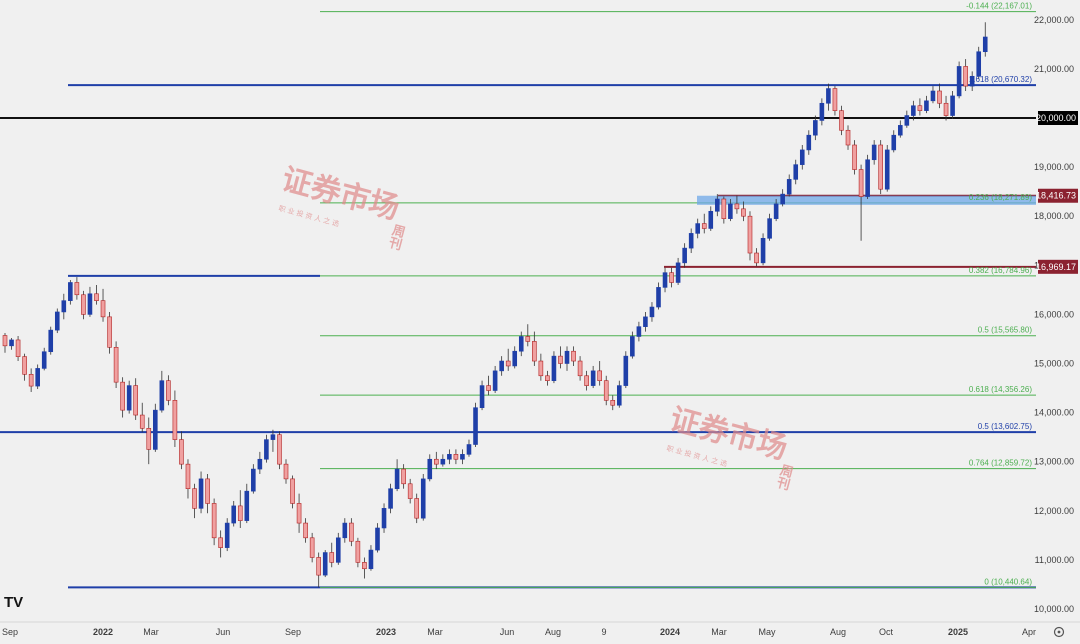 The width and height of the screenshot is (1080, 644). I want to click on level-label: 0.5 (15,565.80), so click(1005, 330).